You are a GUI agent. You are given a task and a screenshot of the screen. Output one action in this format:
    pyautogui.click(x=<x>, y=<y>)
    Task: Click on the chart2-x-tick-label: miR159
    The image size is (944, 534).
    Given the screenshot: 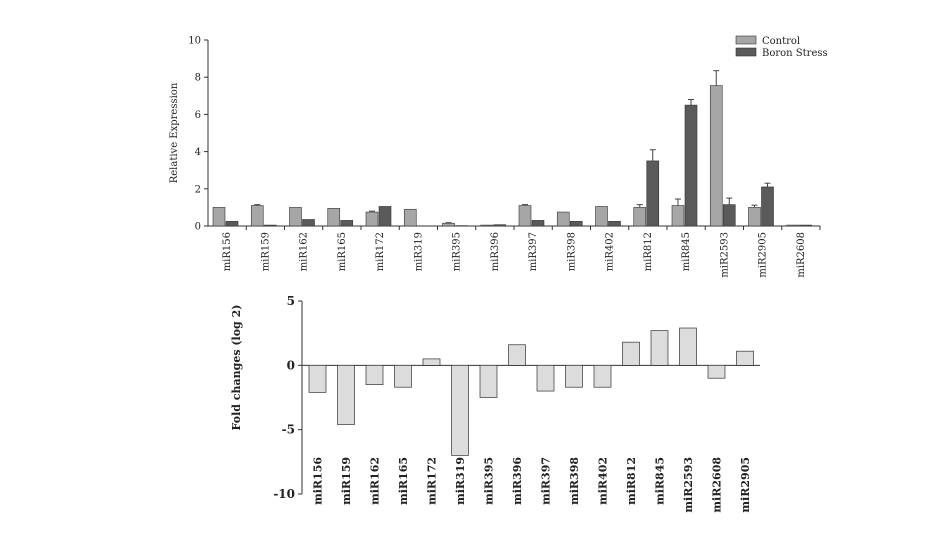 What is the action you would take?
    pyautogui.click(x=346, y=481)
    